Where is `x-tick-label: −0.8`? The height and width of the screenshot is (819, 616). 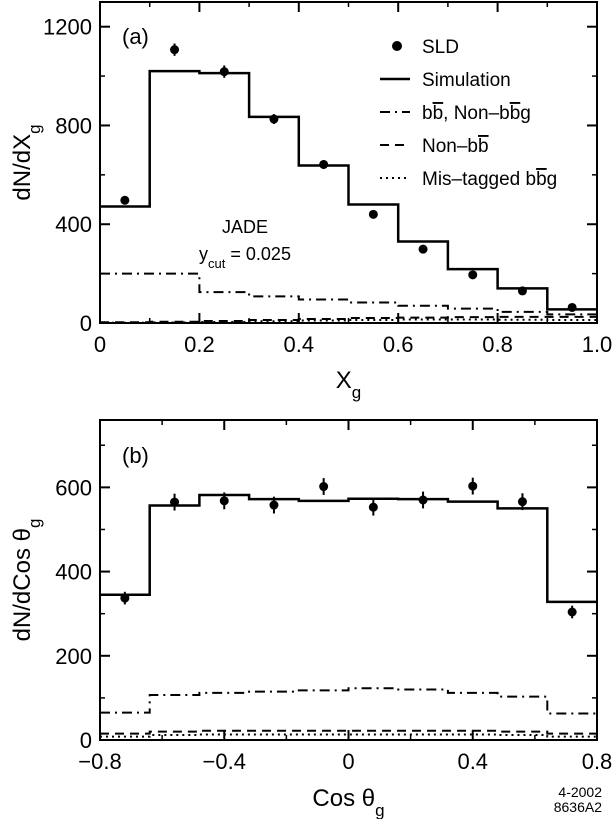 x-tick-label: −0.8 is located at coordinates (99, 761).